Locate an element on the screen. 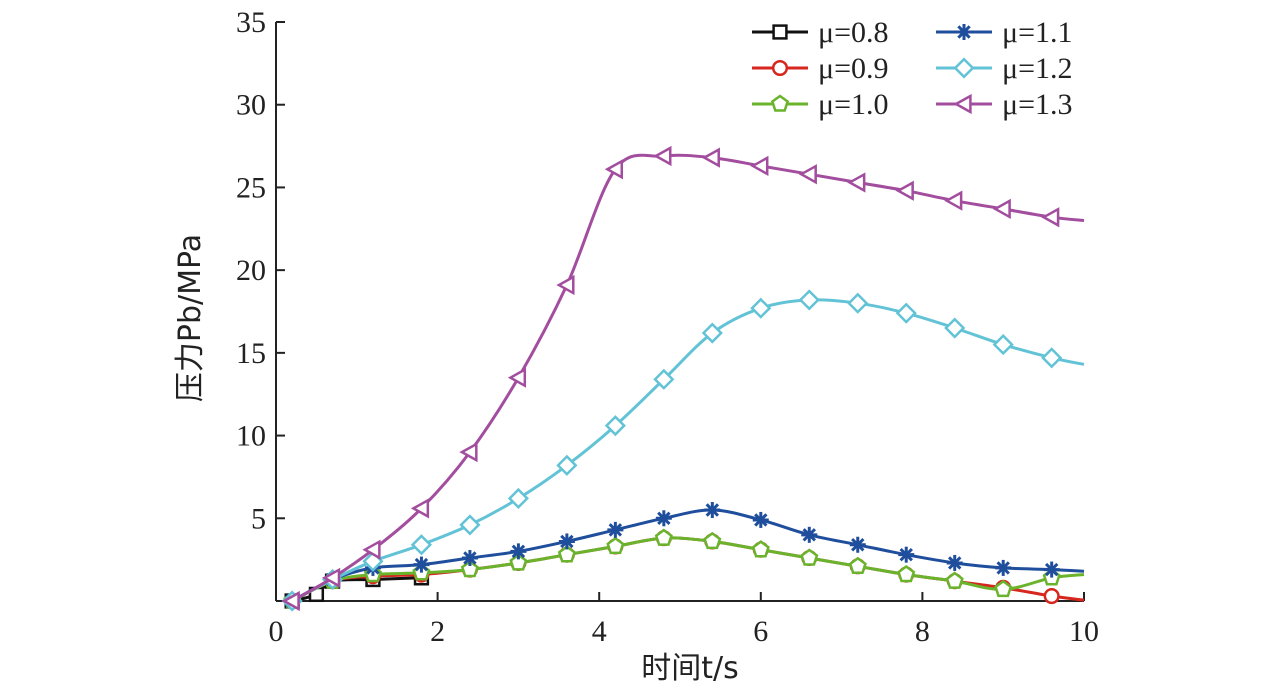 Image resolution: width=1276 pixels, height=693 pixels. legend-item: μ=0.9 is located at coordinates (820, 68).